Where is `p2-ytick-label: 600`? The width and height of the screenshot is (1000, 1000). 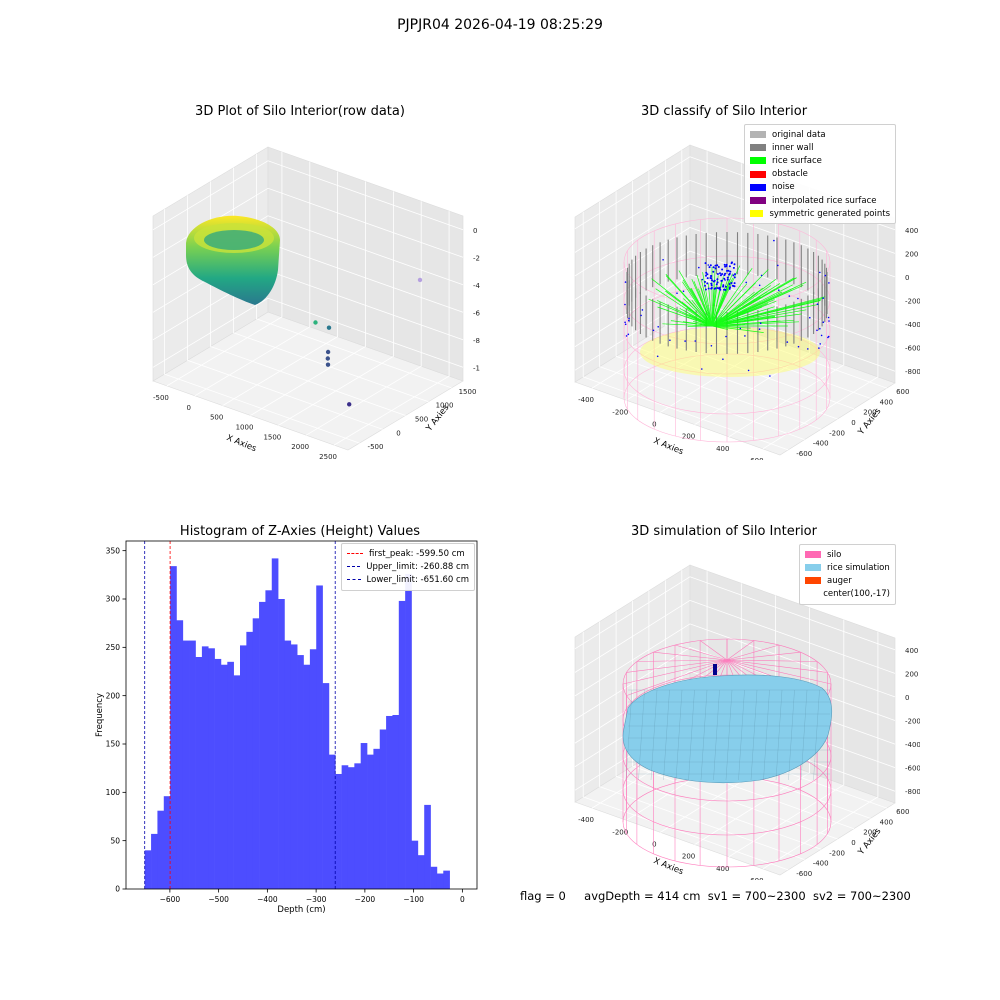
p2-ytick-label: 600 is located at coordinates (902, 392).